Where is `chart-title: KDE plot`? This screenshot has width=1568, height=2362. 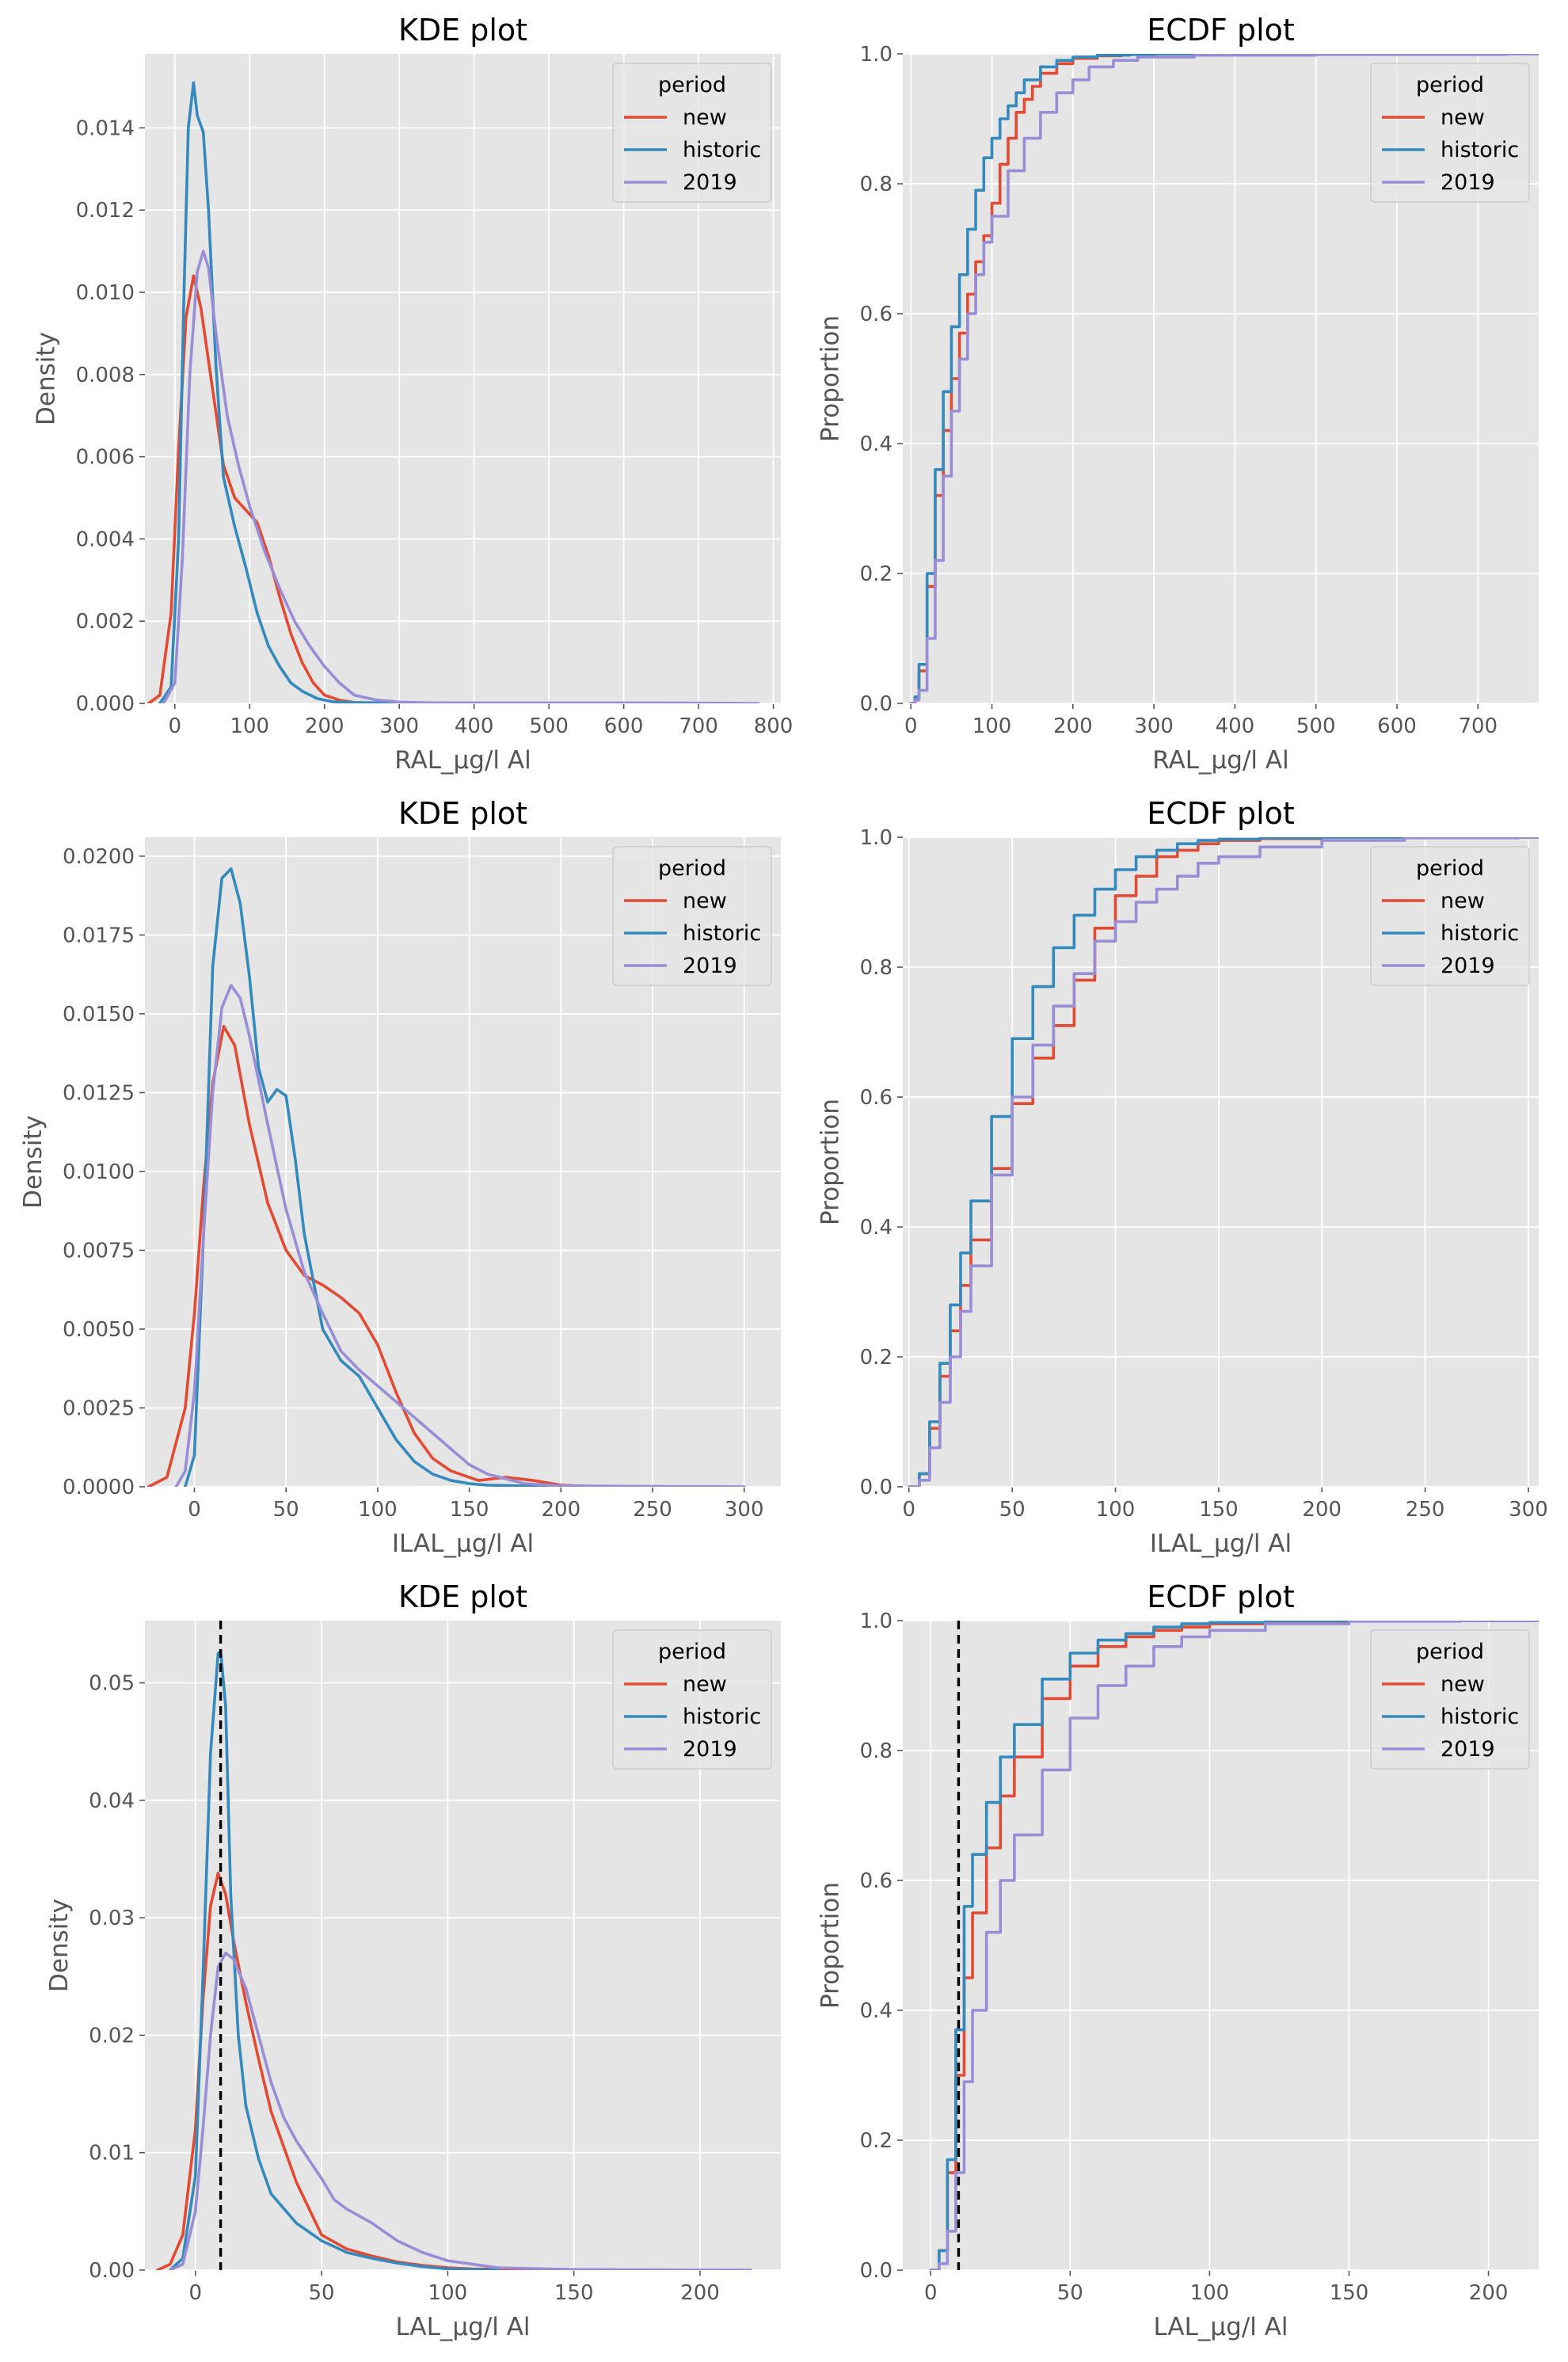 chart-title: KDE plot is located at coordinates (462, 813).